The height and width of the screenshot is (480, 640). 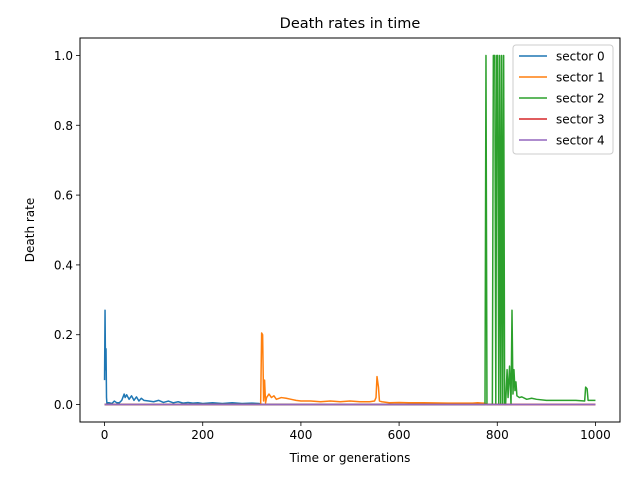 I want to click on legend-box, so click(x=563, y=99).